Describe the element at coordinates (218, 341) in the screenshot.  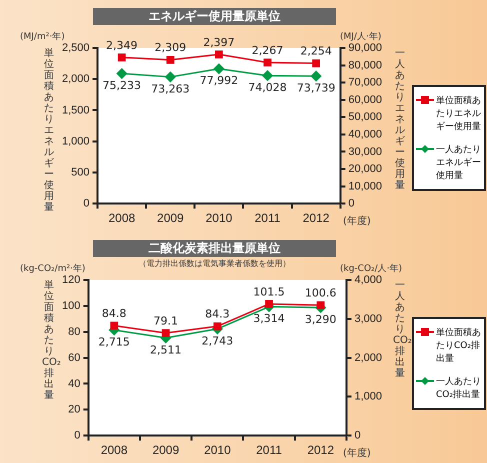
I see `data-label: 2,743` at that location.